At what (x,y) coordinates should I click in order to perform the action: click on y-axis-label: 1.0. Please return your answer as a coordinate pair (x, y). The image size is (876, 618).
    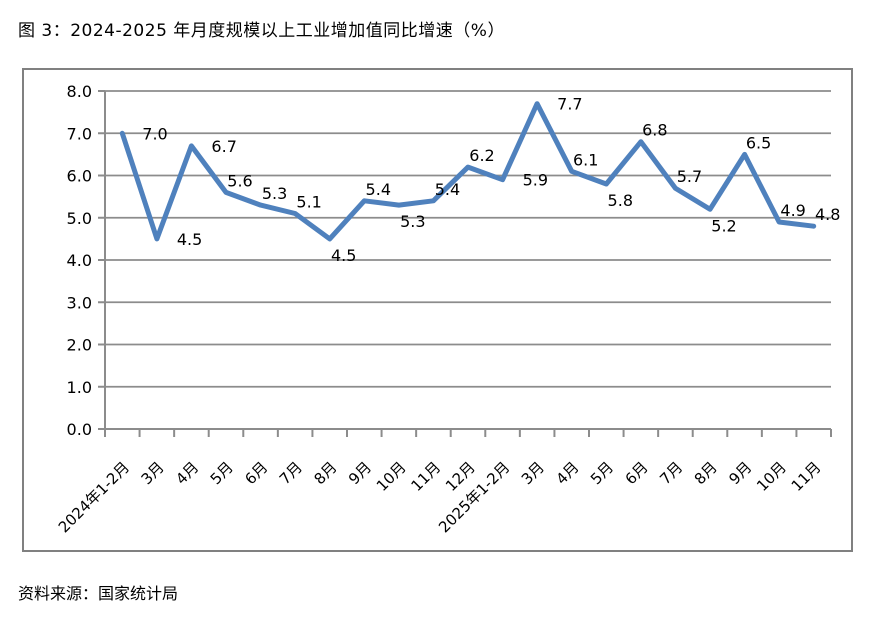
    Looking at the image, I should click on (79, 387).